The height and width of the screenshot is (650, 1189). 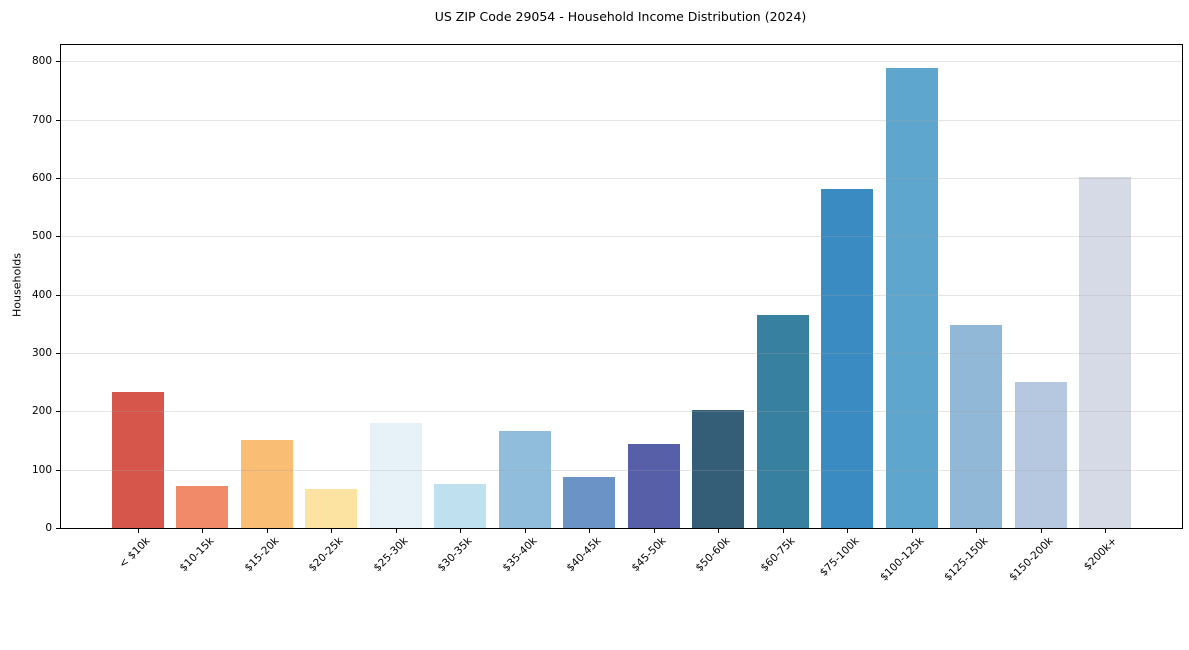 I want to click on x-tick-label: < $10k, so click(x=134, y=553).